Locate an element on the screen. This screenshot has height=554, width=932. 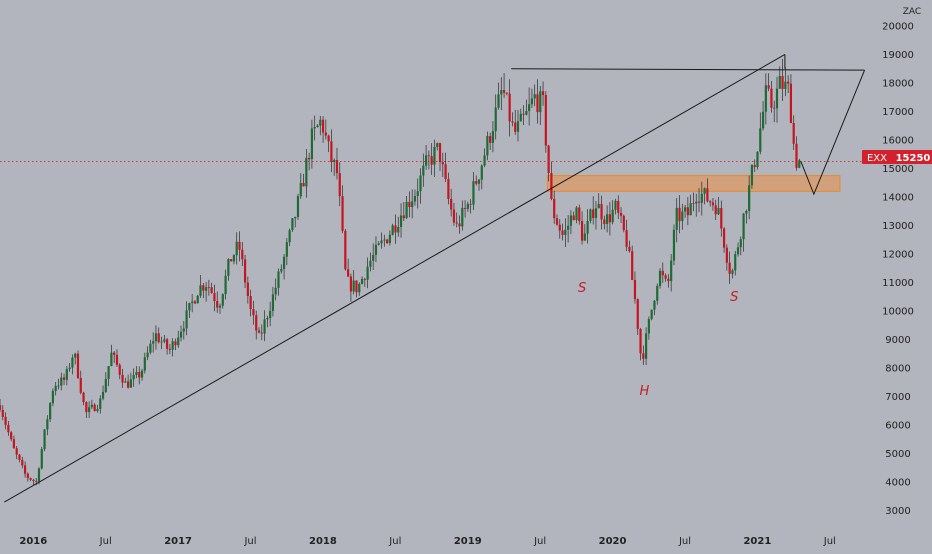
pattern-label-s: S is located at coordinates (582, 288).